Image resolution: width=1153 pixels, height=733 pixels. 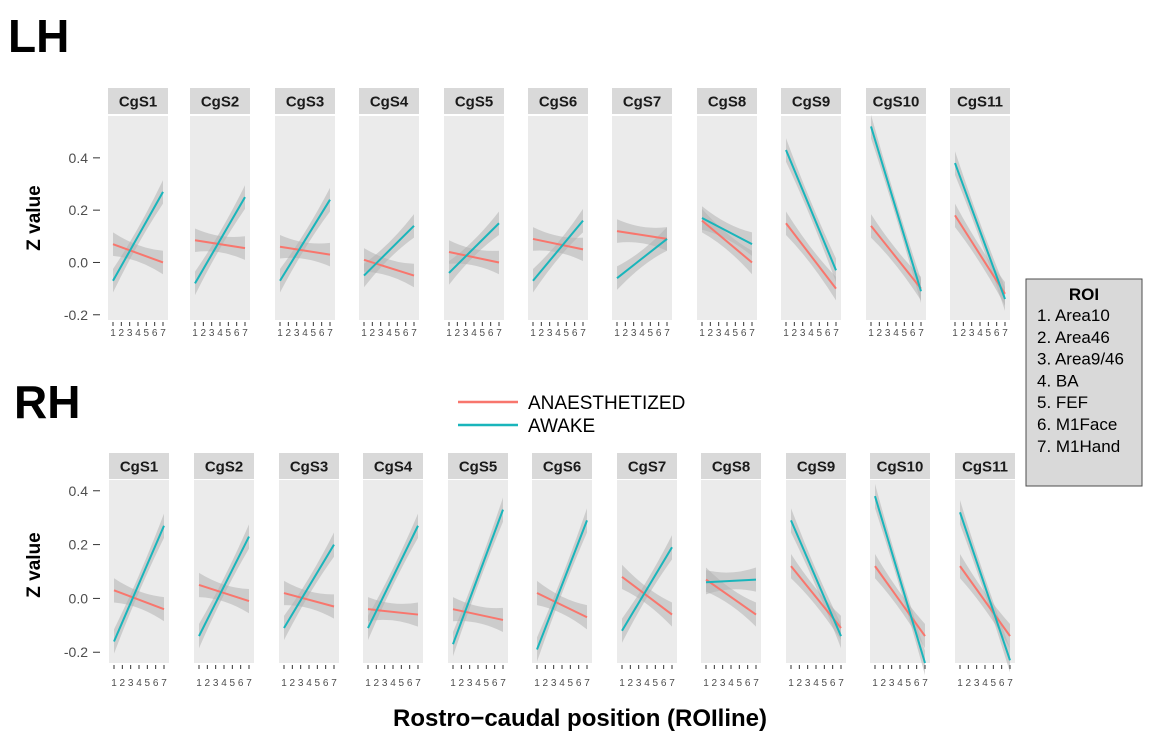 What do you see at coordinates (474, 213) in the screenshot?
I see `facet-cgs5: CgS5 1 2 3 4 5 6 7` at bounding box center [474, 213].